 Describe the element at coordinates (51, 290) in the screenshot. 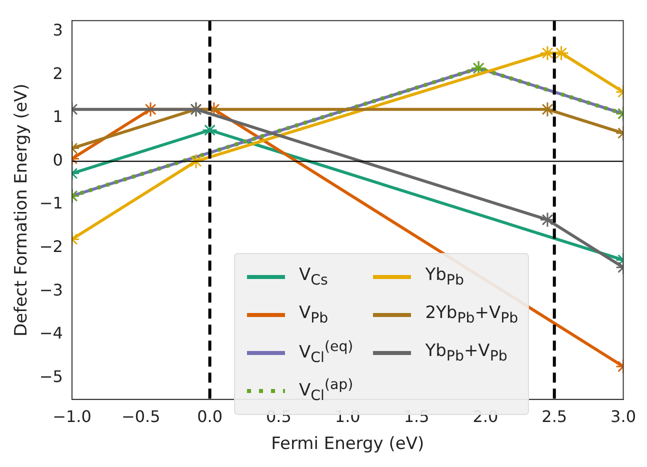

I see `y-tick-label: −3` at that location.